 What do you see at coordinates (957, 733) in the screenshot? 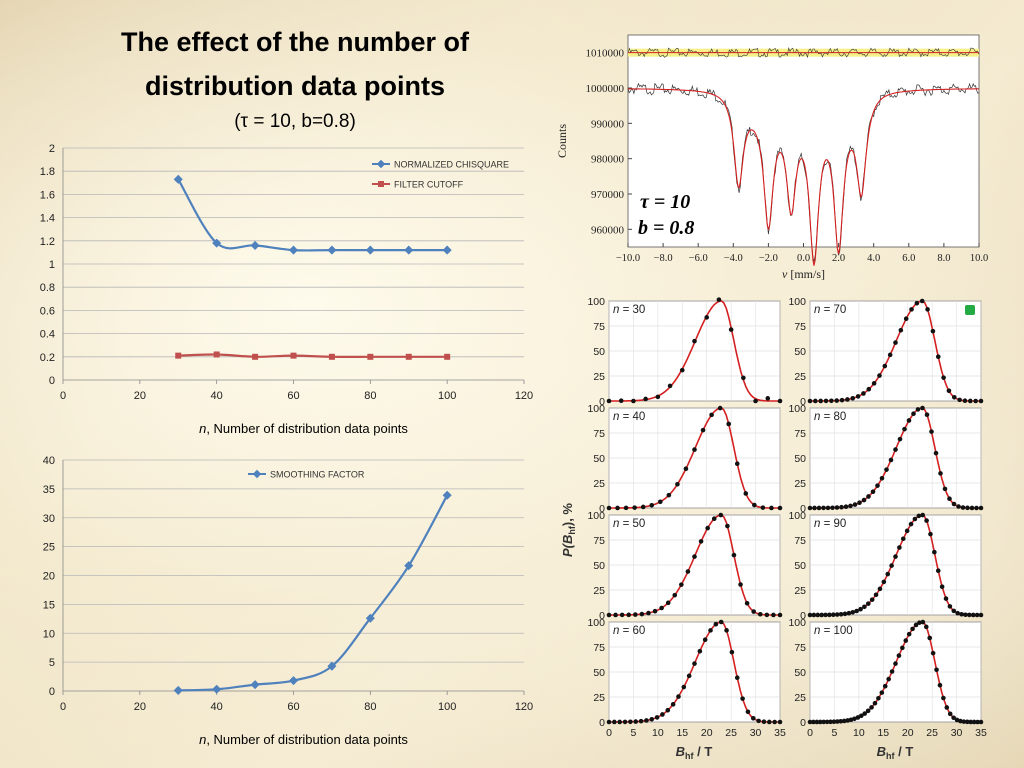
I see `panel-x-tick-label: 30` at bounding box center [957, 733].